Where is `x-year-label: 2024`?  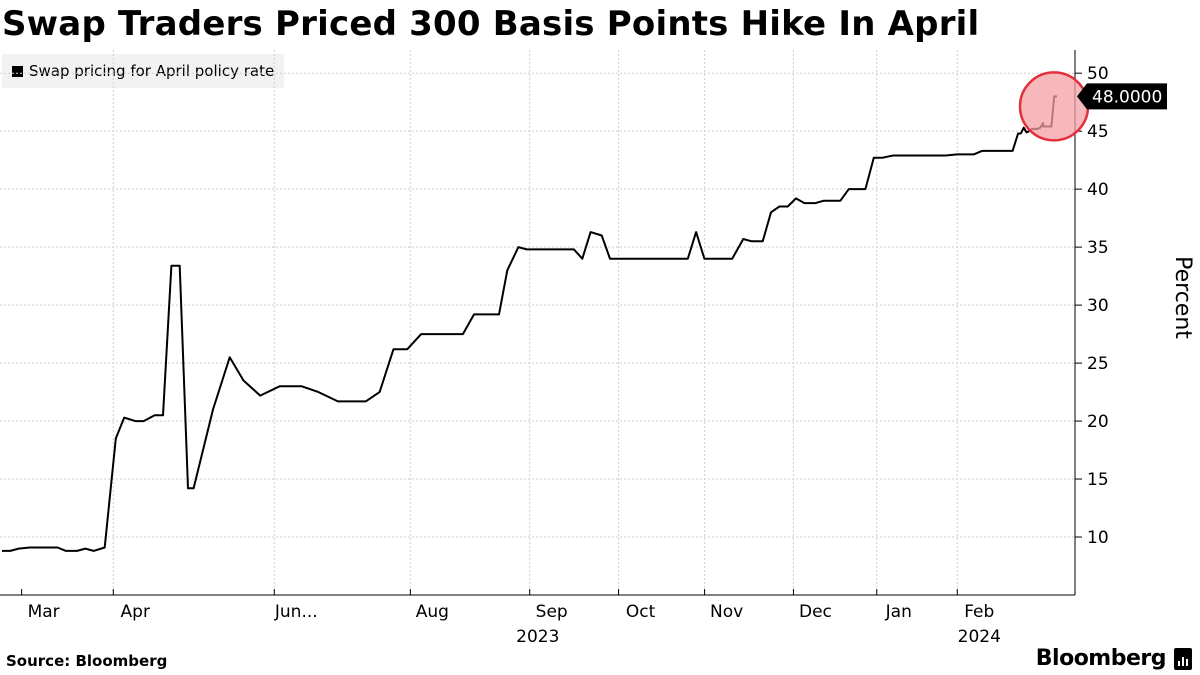
x-year-label: 2024 is located at coordinates (979, 637).